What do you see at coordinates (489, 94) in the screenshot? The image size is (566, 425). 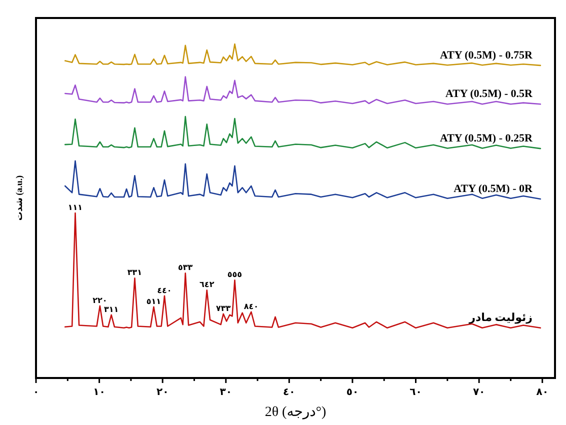 I see `series-label: ATY (0.5M) - 0.5R` at bounding box center [489, 94].